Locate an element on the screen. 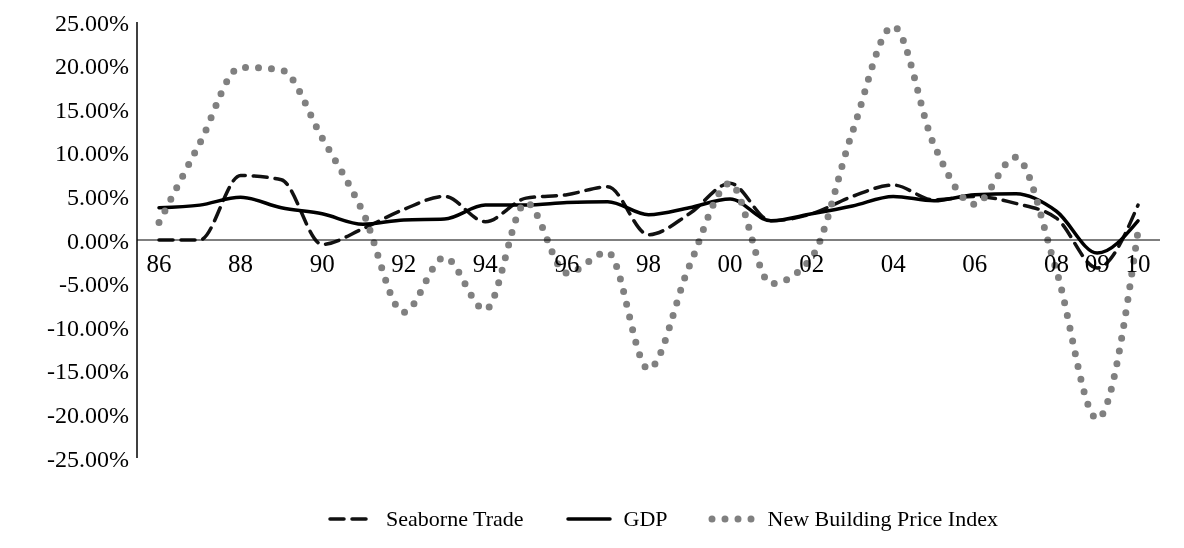 The width and height of the screenshot is (1184, 548). y-tick-label: 15.00% is located at coordinates (92, 109).